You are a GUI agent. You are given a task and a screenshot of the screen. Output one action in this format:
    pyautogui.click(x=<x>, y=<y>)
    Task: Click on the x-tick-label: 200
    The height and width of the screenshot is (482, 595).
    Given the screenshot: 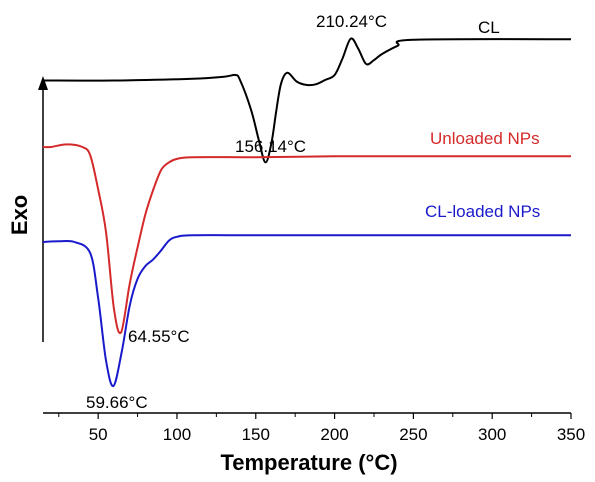 What is the action you would take?
    pyautogui.click(x=334, y=434)
    